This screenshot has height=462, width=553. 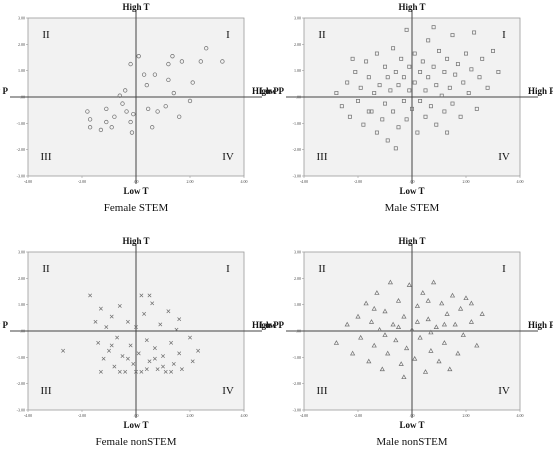 I want to click on y-tick-label: 1.00, so click(x=21, y=70).